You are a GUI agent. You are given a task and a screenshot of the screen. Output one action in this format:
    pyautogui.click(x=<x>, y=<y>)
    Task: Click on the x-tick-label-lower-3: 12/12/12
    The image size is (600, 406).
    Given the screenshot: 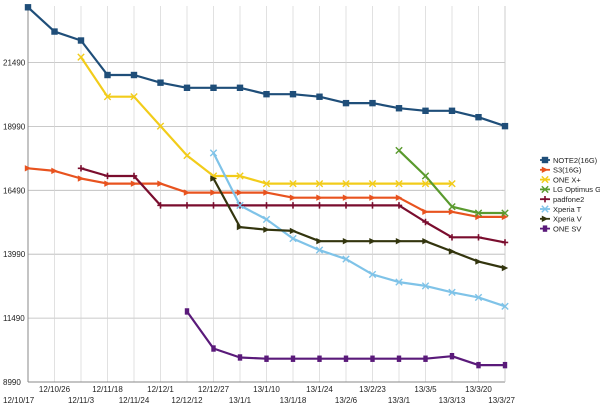 What is the action you would take?
    pyautogui.click(x=187, y=400)
    